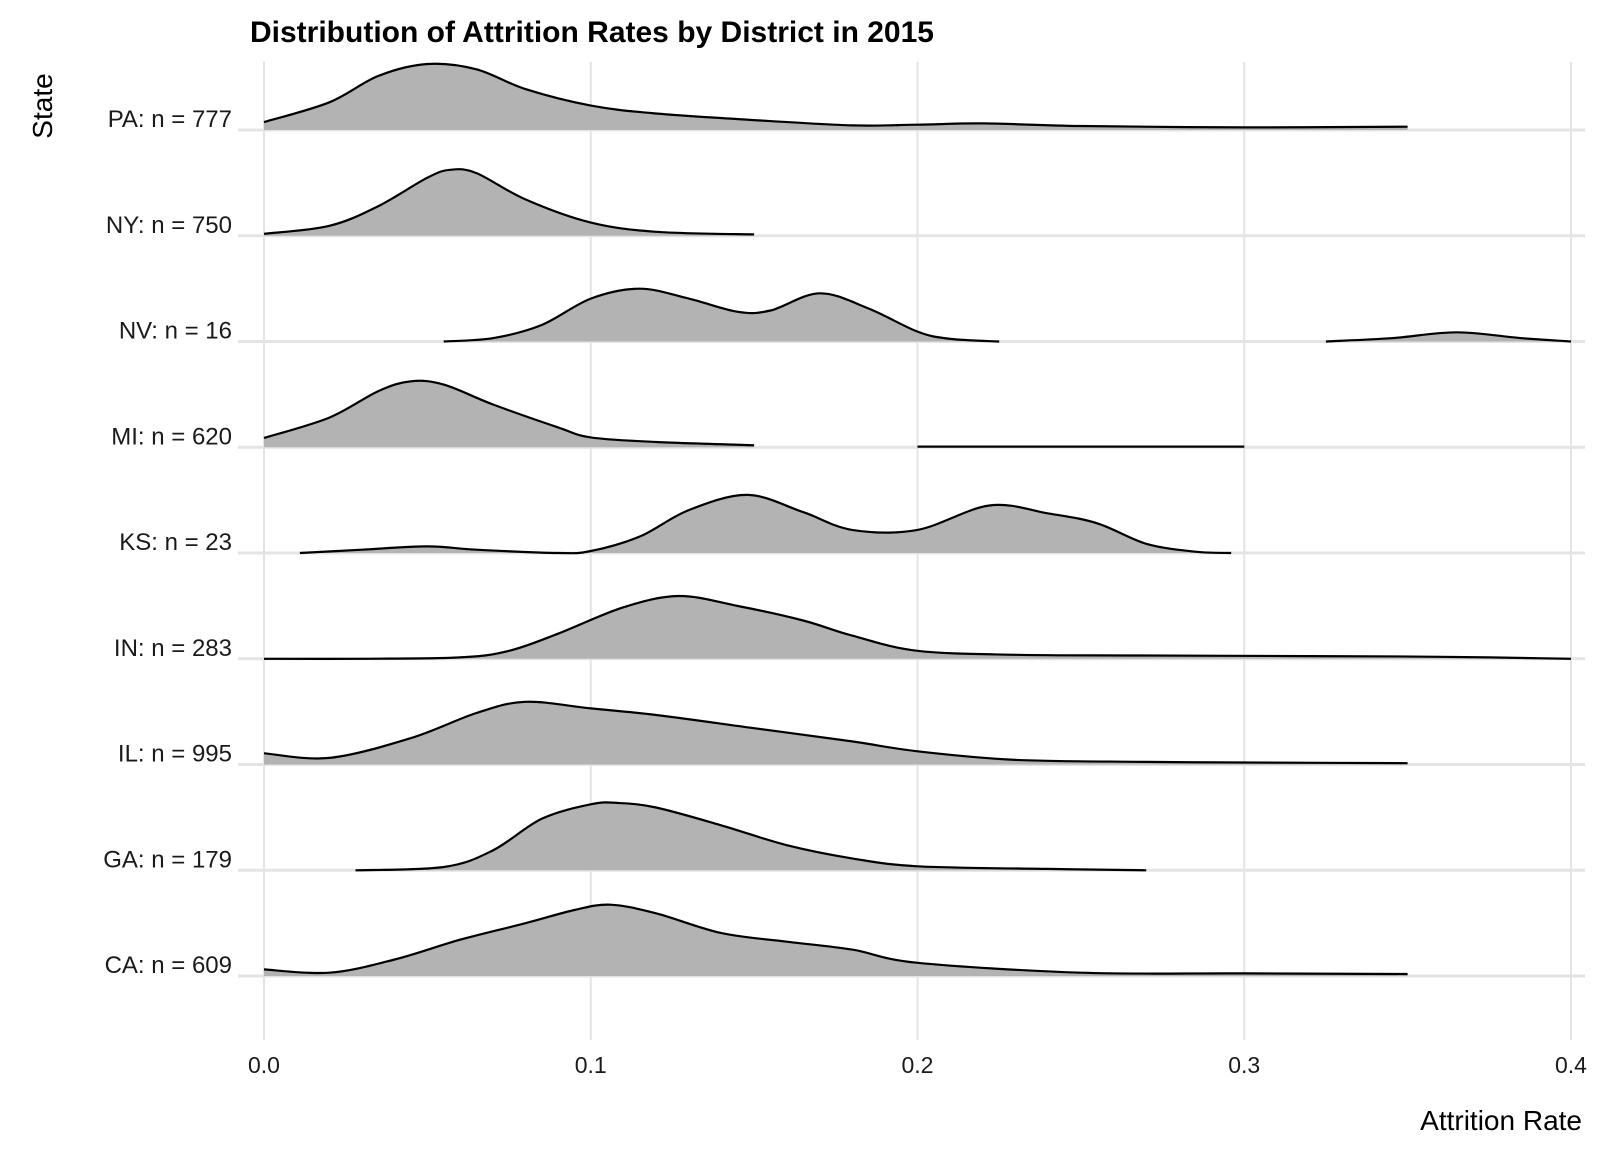 The image size is (1607, 1152). I want to click on x-axis-title: Attrition Rate, so click(1501, 1120).